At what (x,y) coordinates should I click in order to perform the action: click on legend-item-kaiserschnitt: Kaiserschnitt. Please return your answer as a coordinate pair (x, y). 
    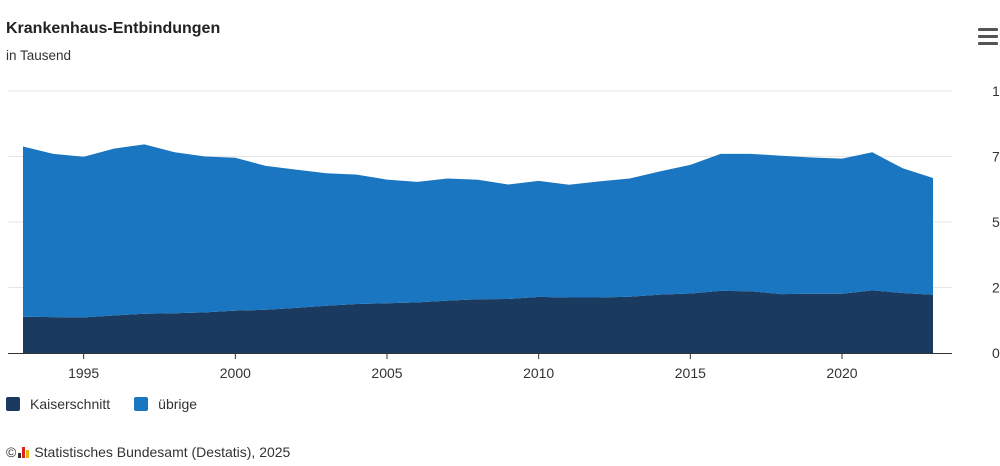
    Looking at the image, I should click on (58, 404).